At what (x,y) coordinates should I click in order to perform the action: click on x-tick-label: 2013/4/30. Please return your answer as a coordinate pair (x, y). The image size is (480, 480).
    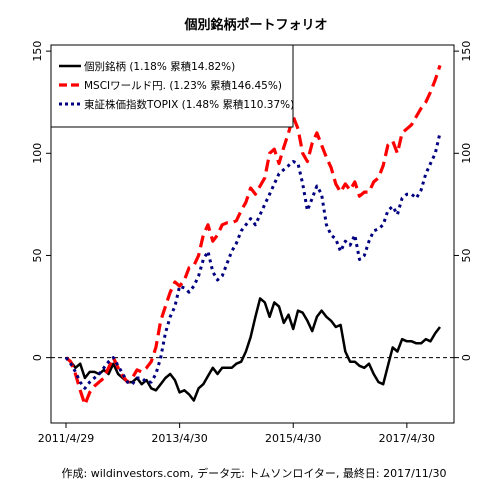
    Looking at the image, I should click on (179, 438).